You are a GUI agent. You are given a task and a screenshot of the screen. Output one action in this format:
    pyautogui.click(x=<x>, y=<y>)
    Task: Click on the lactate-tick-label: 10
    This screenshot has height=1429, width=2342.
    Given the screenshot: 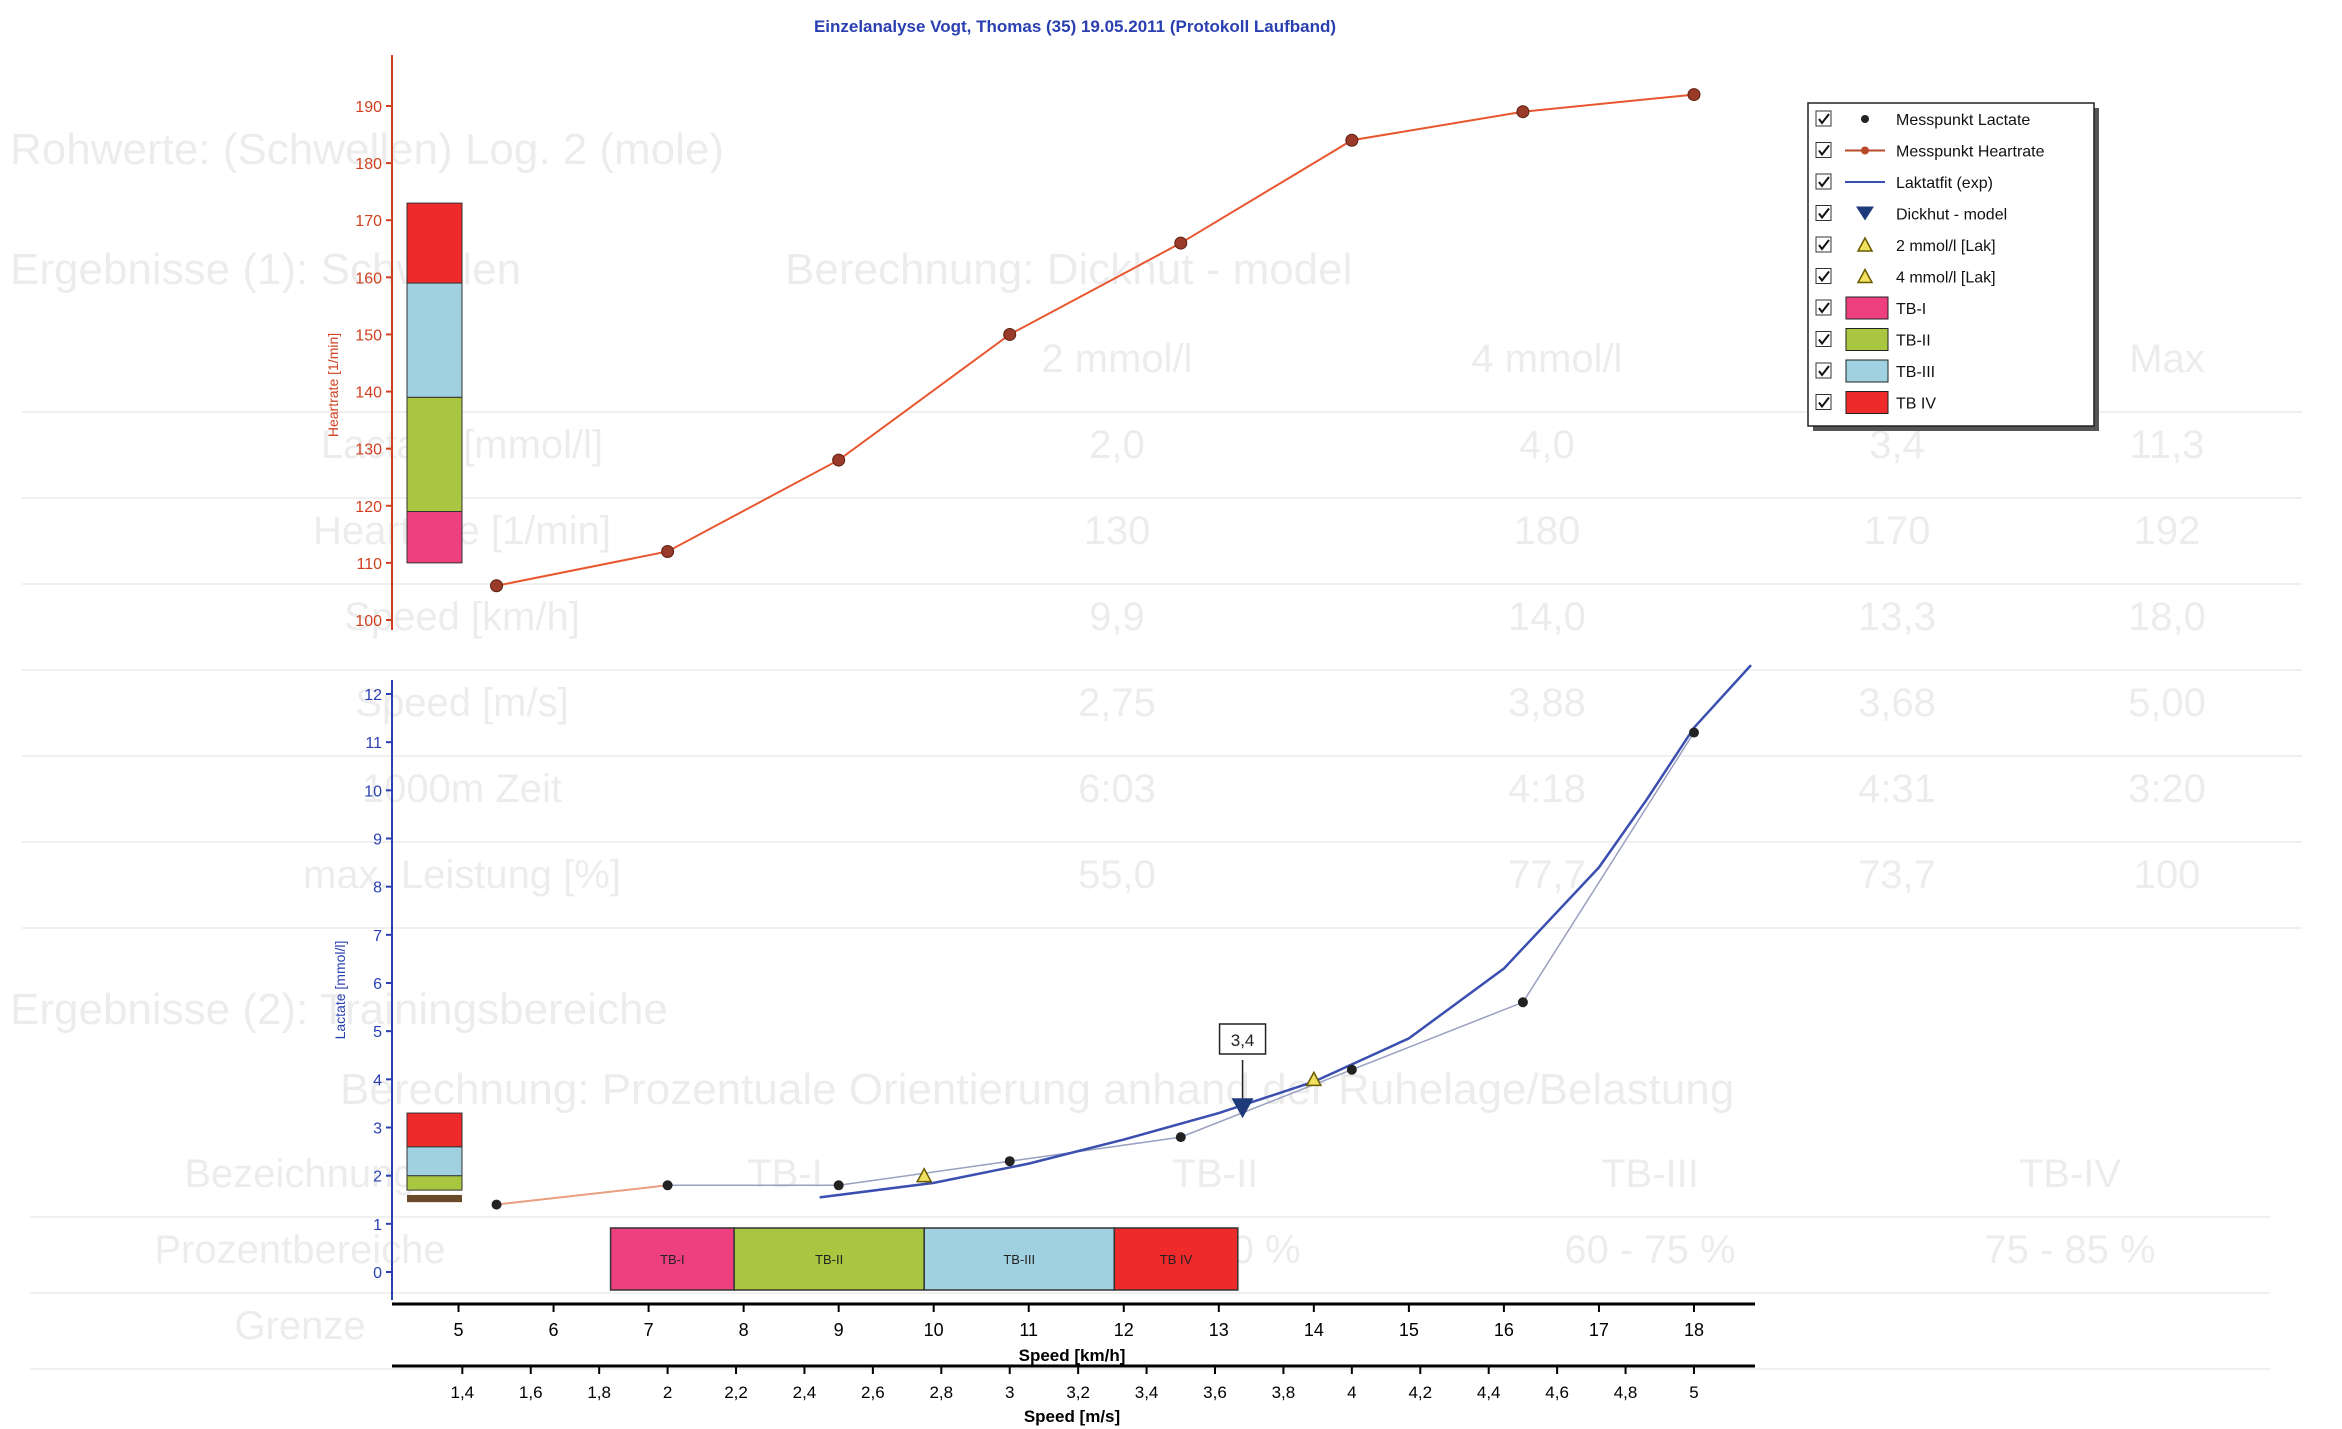 What is the action you would take?
    pyautogui.click(x=373, y=791)
    